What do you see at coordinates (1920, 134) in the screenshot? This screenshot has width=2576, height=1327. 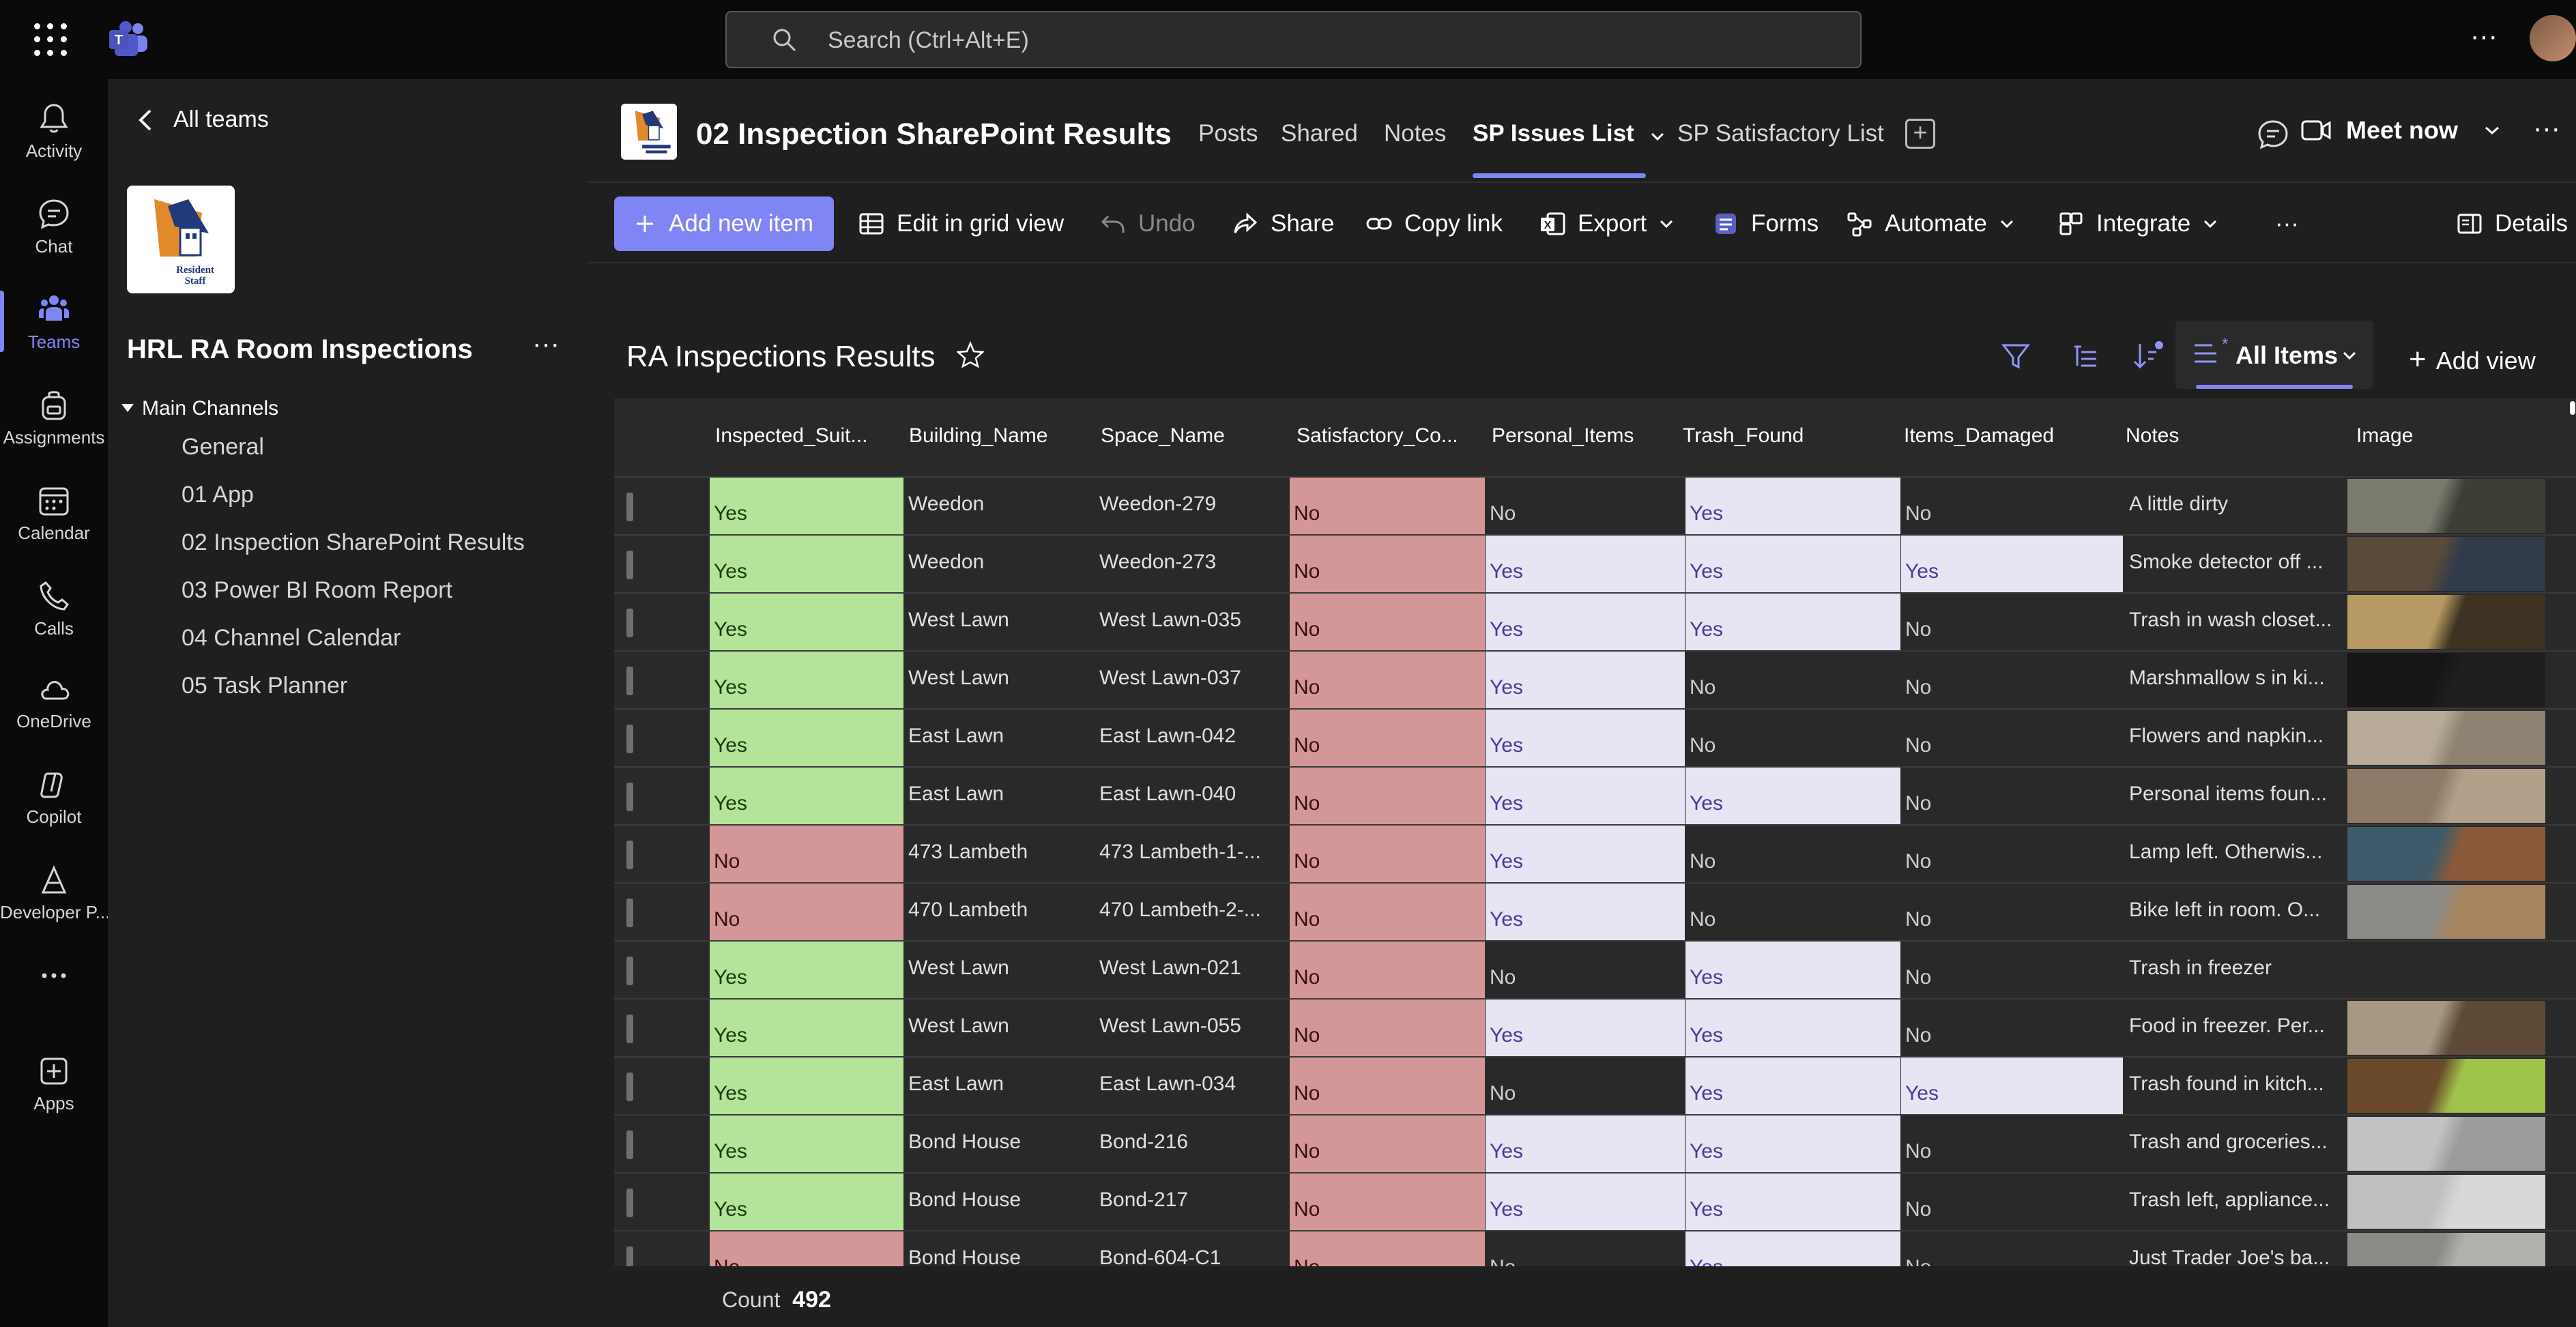 I see `add-tab-button: +` at bounding box center [1920, 134].